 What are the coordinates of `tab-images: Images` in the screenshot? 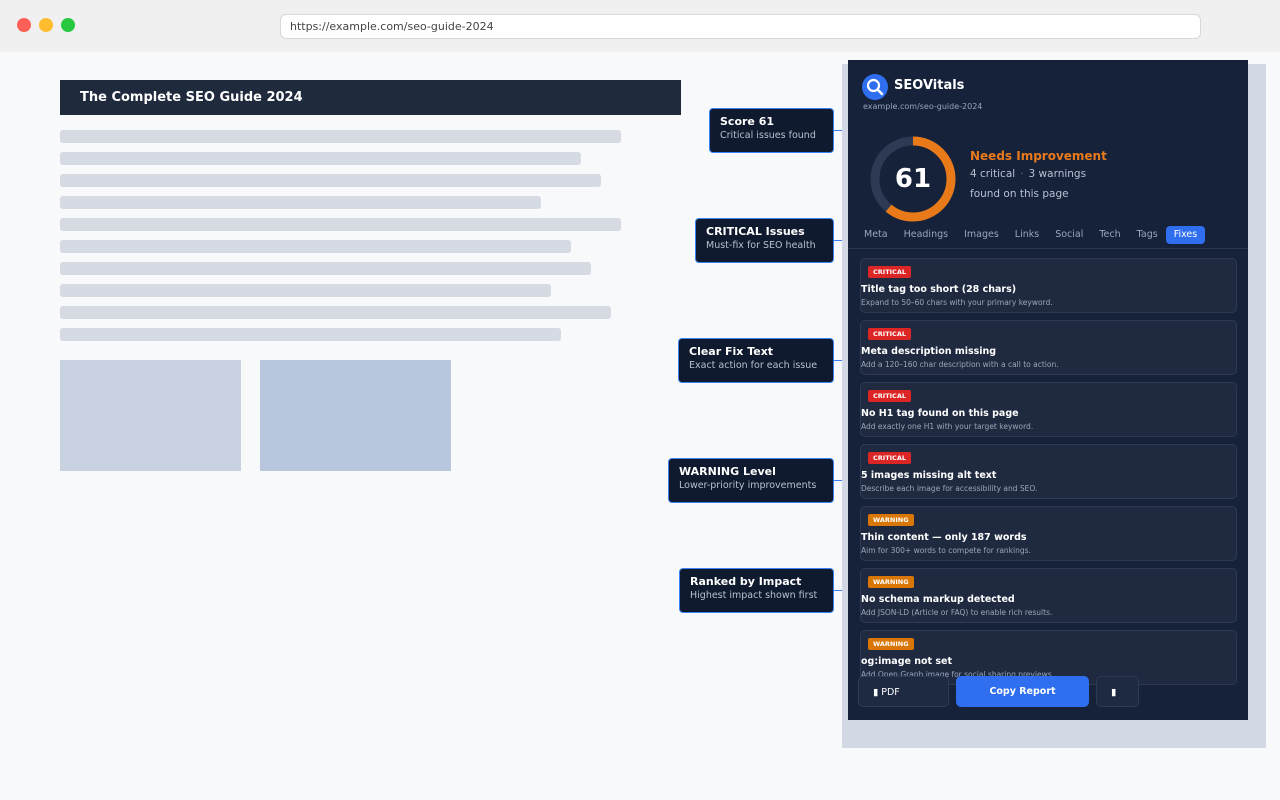 It's located at (981, 234).